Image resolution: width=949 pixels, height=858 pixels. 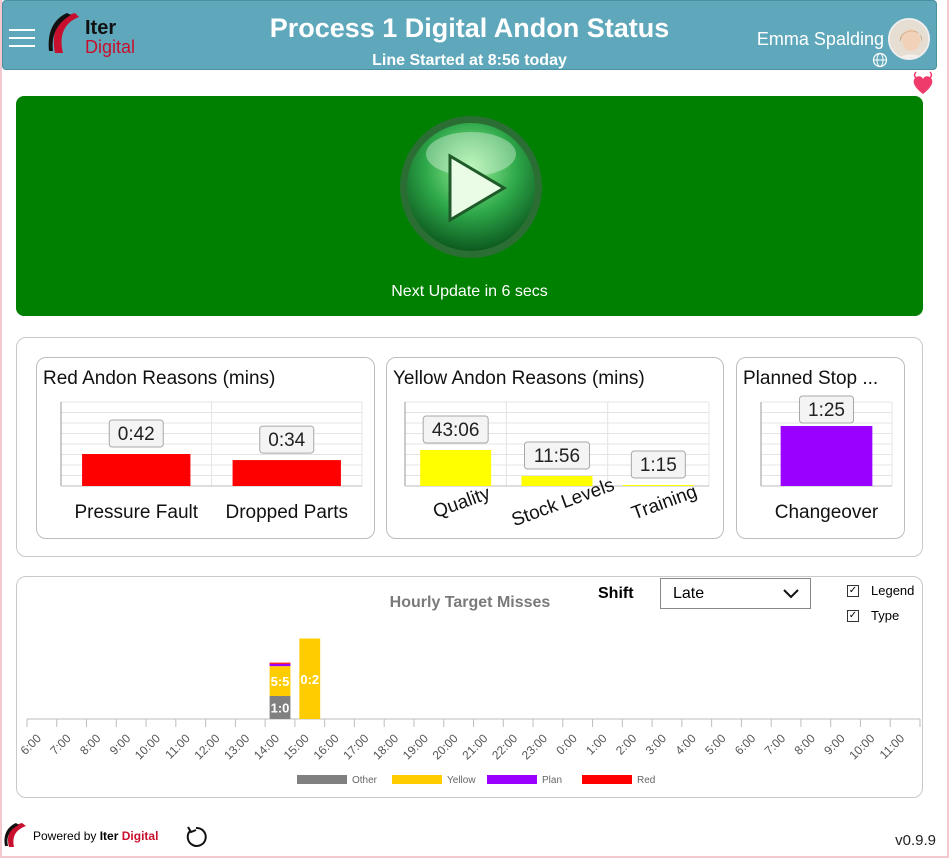 I want to click on data-label: 1:15, so click(x=658, y=465).